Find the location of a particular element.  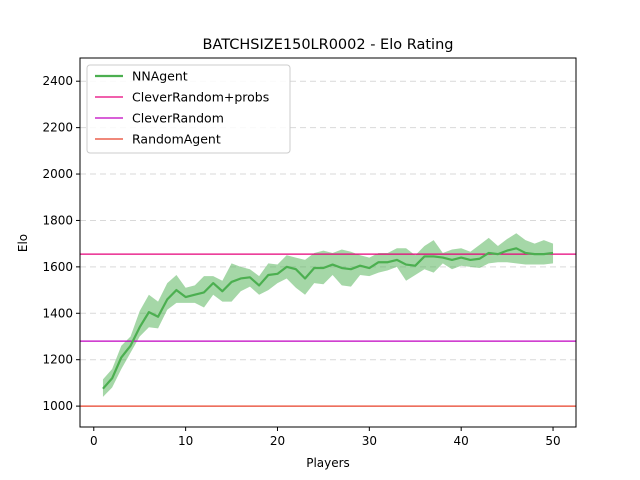

x-axis-ticks: 0 10 20 30 40 50 is located at coordinates (325, 437).